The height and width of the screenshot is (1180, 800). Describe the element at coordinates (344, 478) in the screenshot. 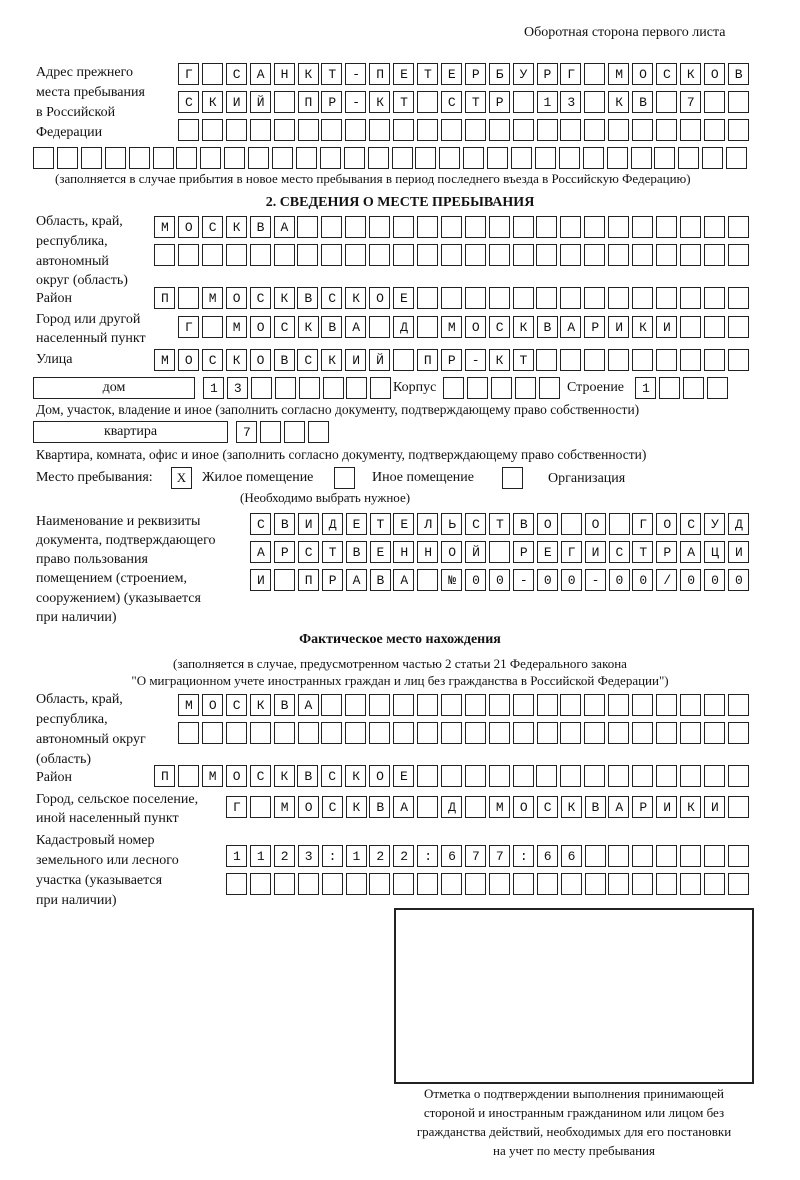

I see `stay-checkbox-other` at that location.